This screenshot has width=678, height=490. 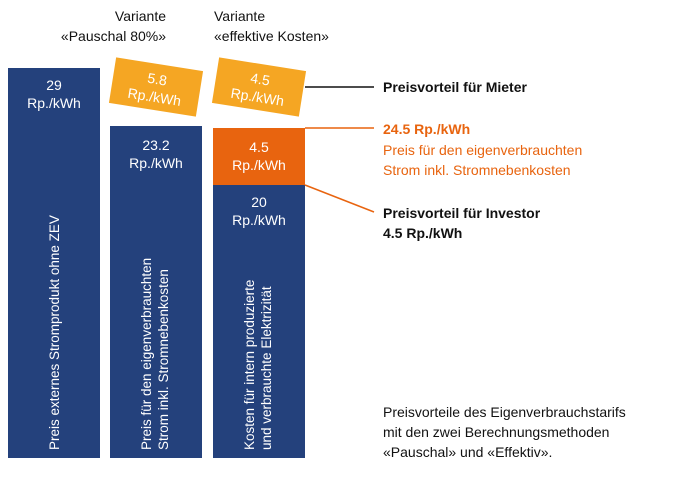 I want to click on value: 23.2, so click(x=156, y=145).